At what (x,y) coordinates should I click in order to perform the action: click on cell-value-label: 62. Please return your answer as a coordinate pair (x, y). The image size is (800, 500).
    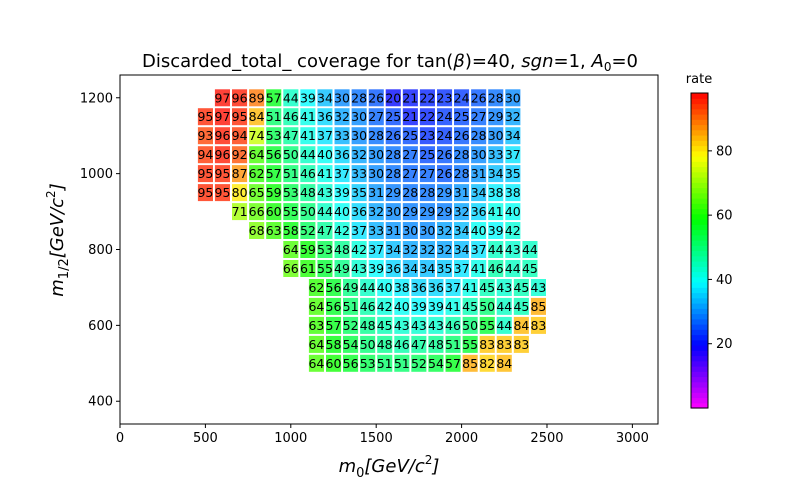
    Looking at the image, I should click on (316, 287).